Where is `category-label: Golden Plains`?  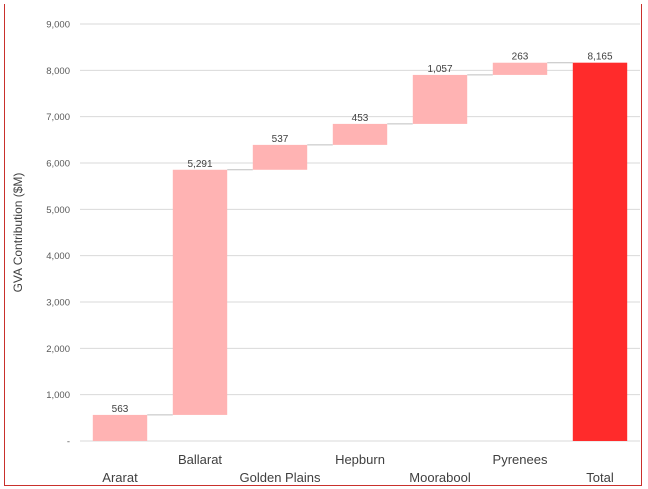 category-label: Golden Plains is located at coordinates (280, 477).